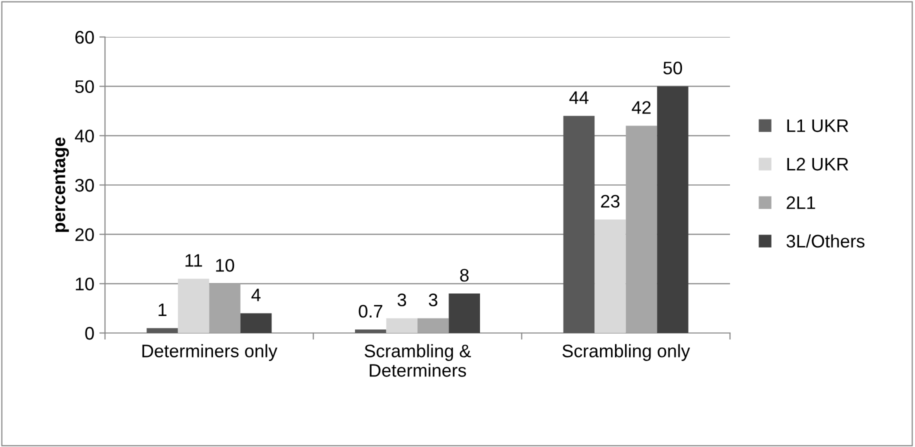 Image resolution: width=915 pixels, height=447 pixels. Describe the element at coordinates (84, 136) in the screenshot. I see `y-tick-label: 40` at that location.